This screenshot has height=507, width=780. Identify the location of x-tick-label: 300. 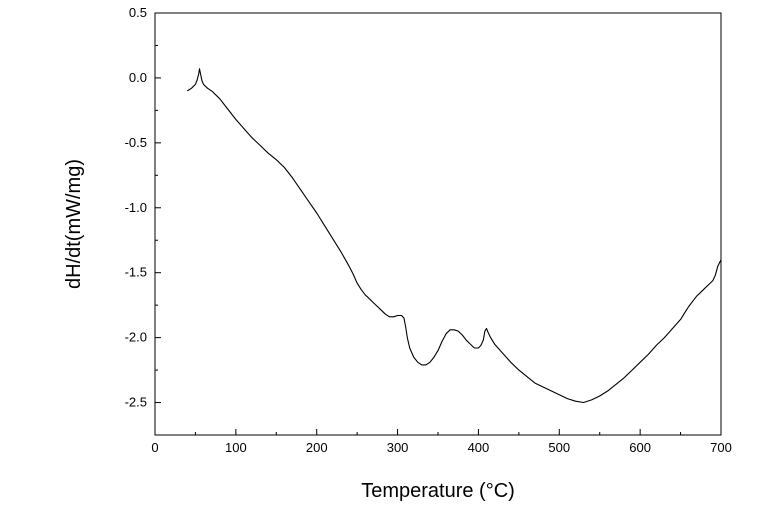
(398, 447).